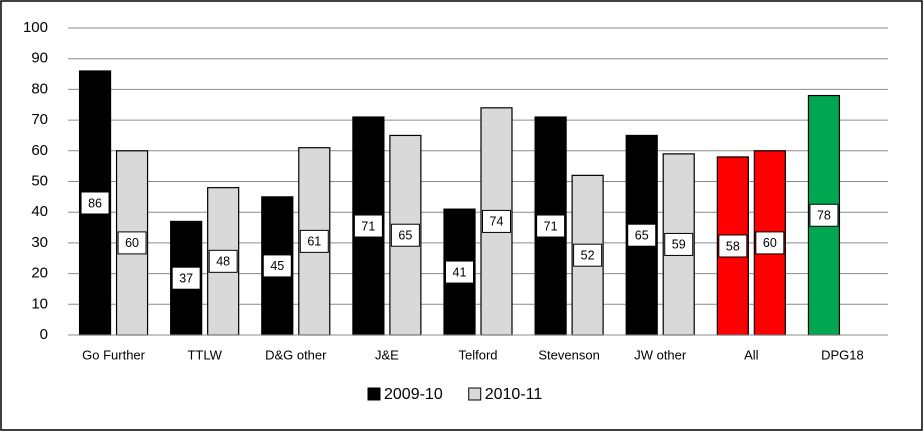 The image size is (924, 432). What do you see at coordinates (751, 354) in the screenshot?
I see `x-tick-label: All` at bounding box center [751, 354].